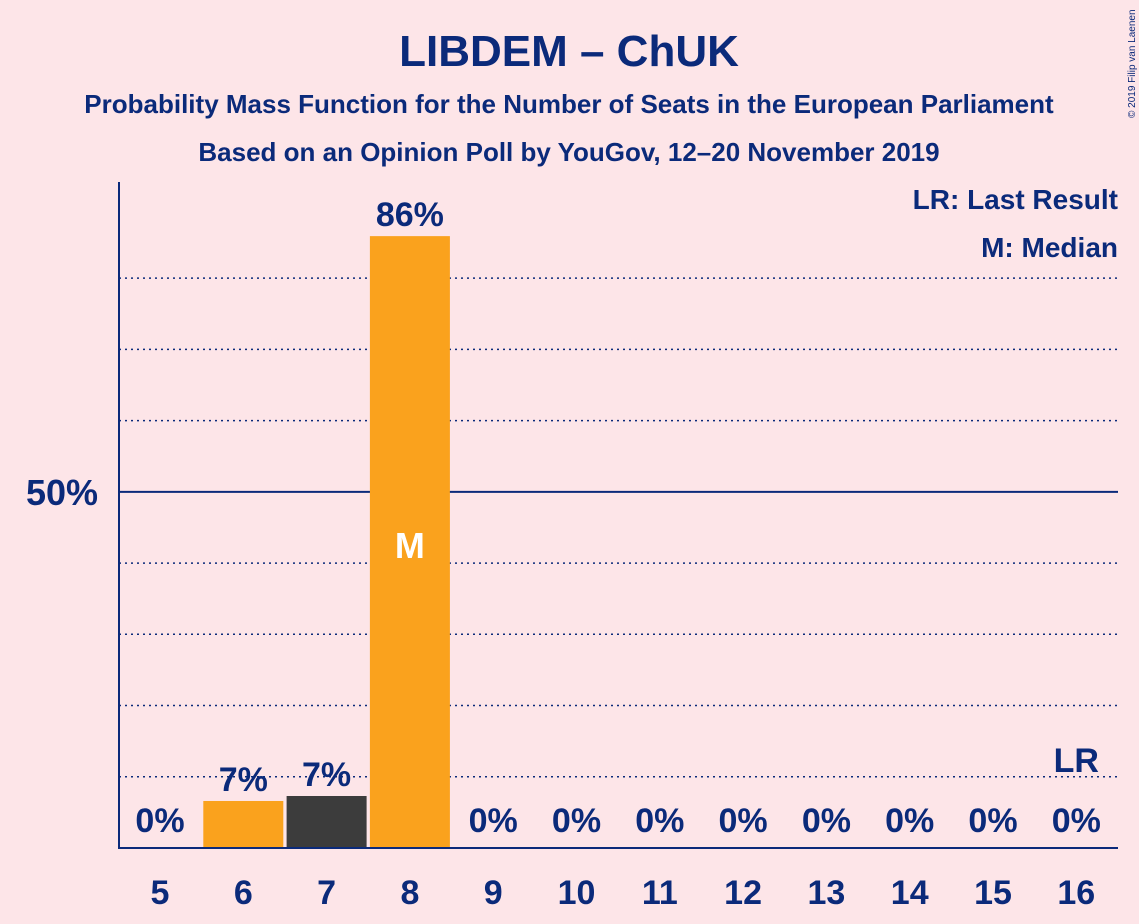  I want to click on x-tick-label: 13, so click(826, 893).